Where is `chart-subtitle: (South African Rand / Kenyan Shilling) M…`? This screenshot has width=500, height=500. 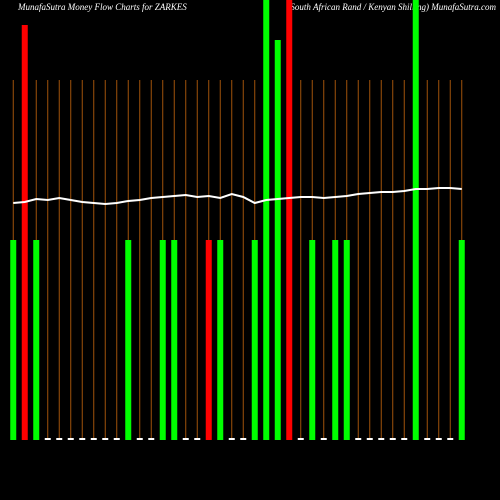 chart-subtitle: (South African Rand / Kenyan Shilling) M… is located at coordinates (391, 7).